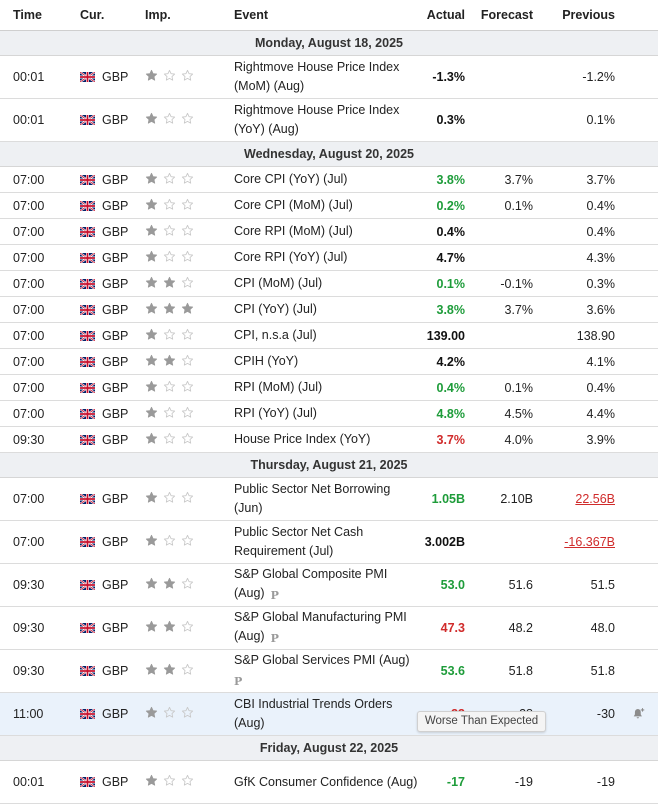 Image resolution: width=658 pixels, height=804 pixels. I want to click on event-name-cell: GfK Consumer Confidence (Aug), so click(326, 782).